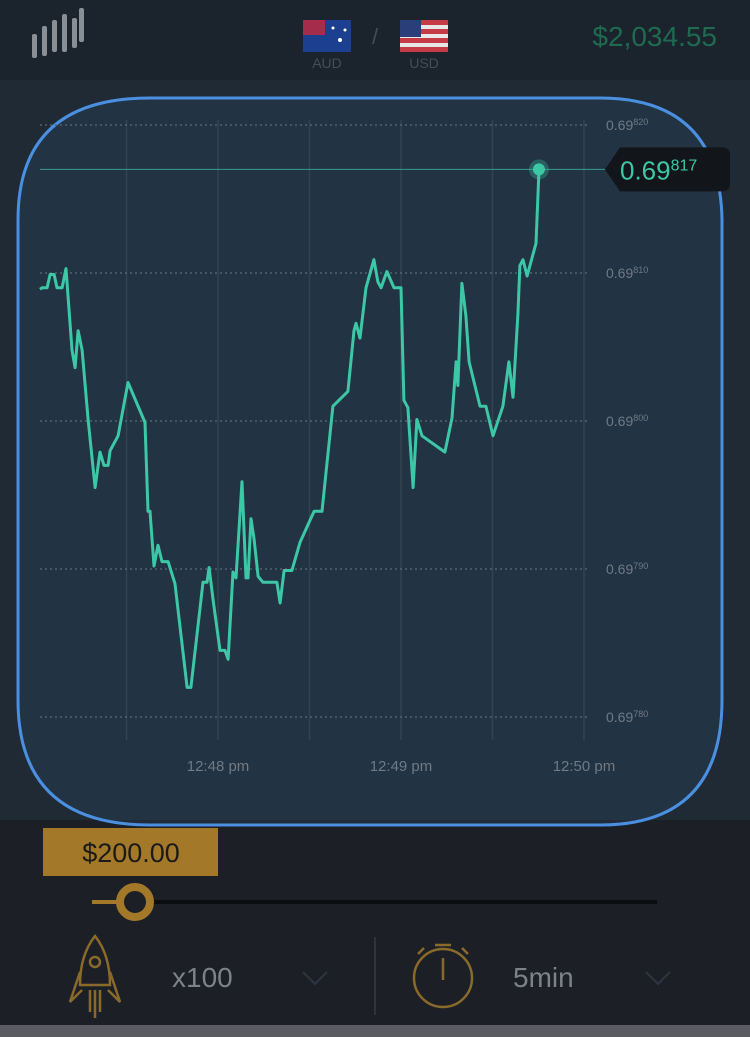 Image resolution: width=750 pixels, height=1037 pixels. I want to click on amount: $200.00, so click(131, 853).